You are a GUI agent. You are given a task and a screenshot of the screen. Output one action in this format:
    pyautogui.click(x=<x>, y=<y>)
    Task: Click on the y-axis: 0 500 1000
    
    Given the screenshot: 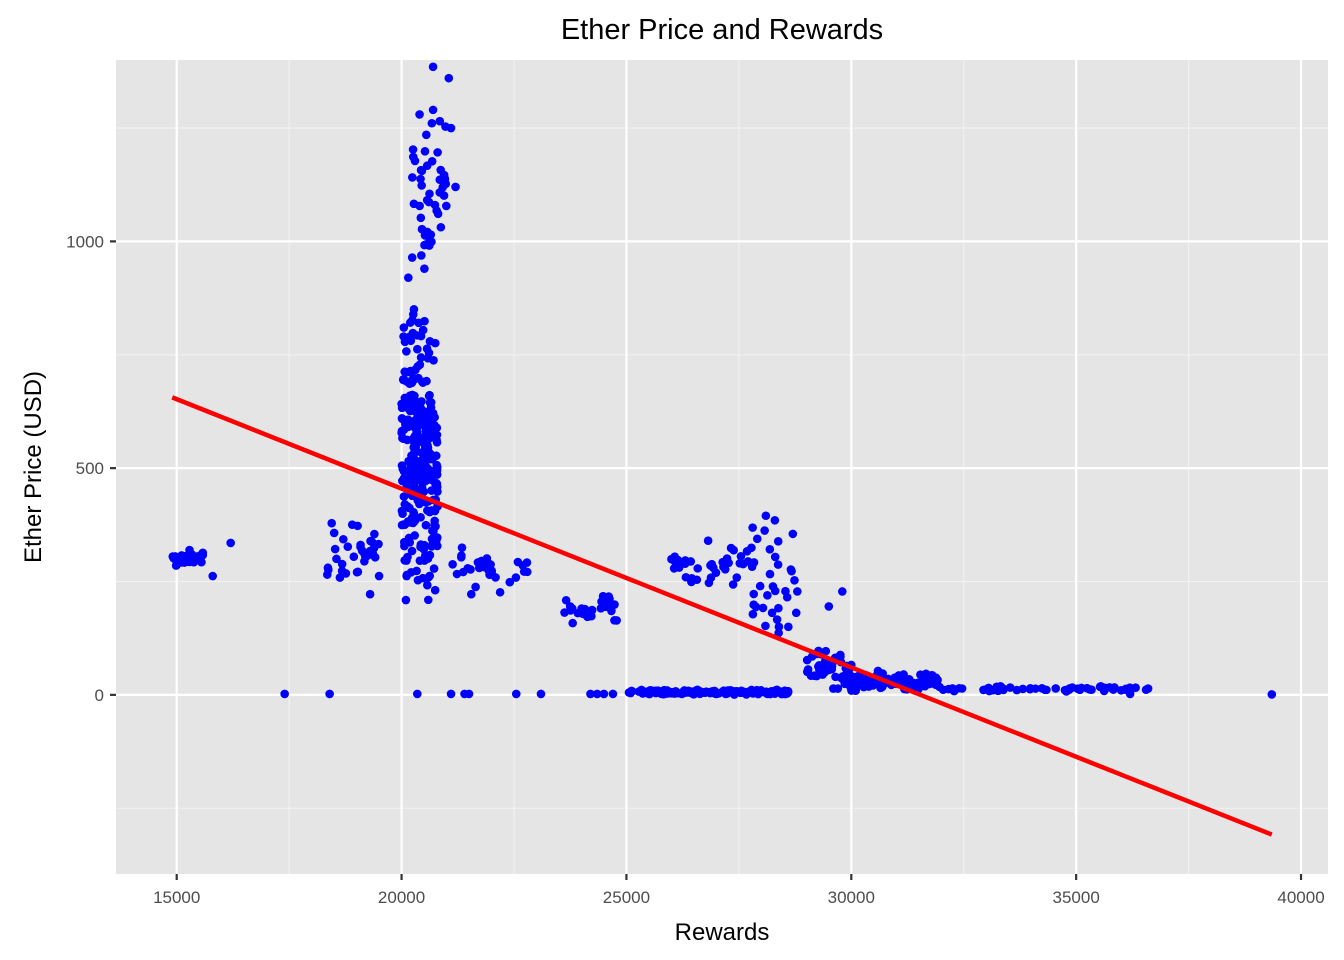 What is the action you would take?
    pyautogui.click(x=91, y=468)
    